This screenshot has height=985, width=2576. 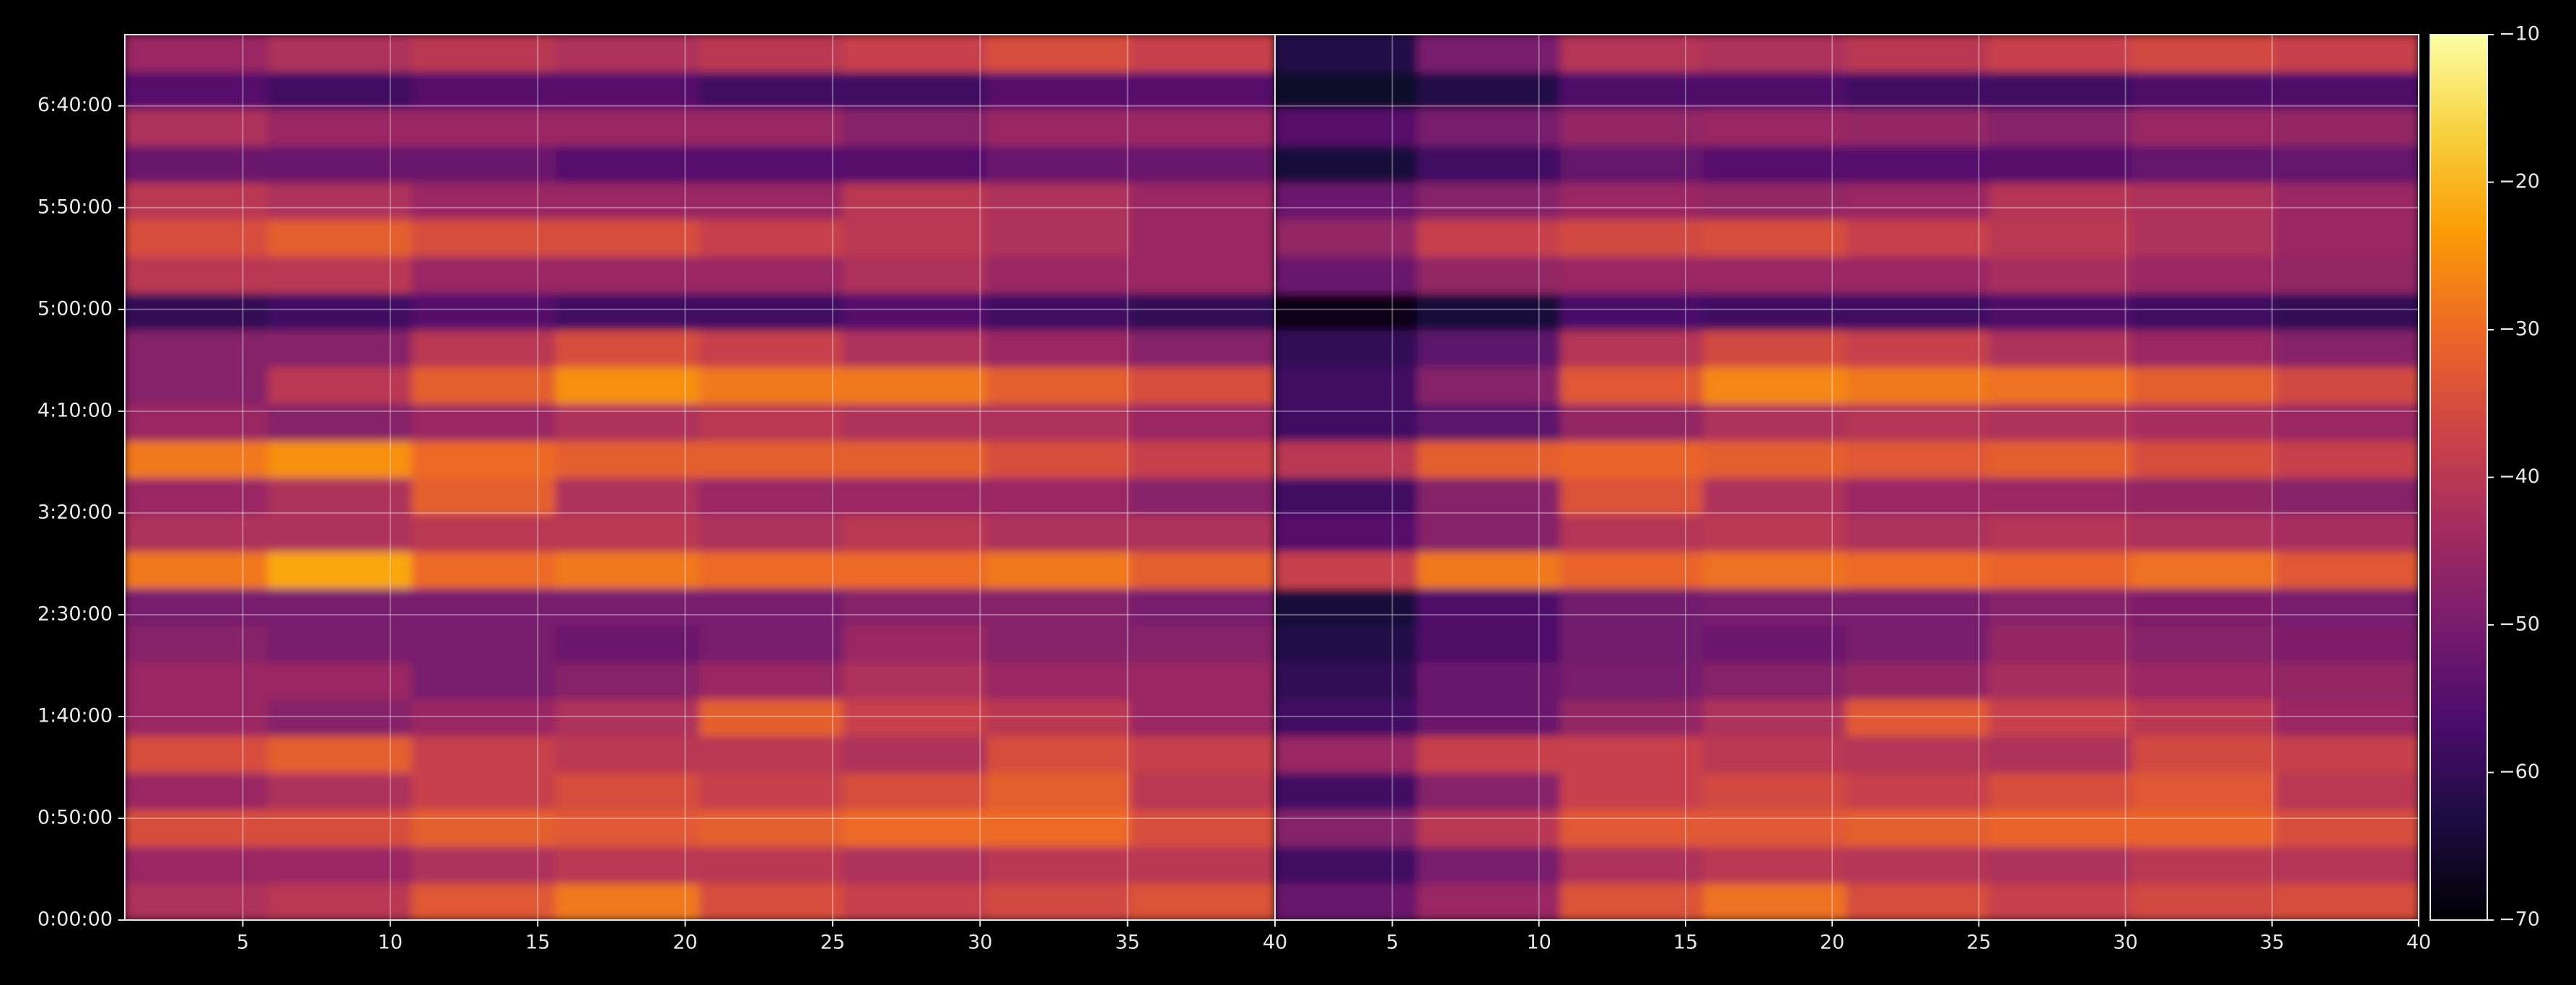 I want to click on y-tick-label: 5:00:00, so click(x=75, y=308).